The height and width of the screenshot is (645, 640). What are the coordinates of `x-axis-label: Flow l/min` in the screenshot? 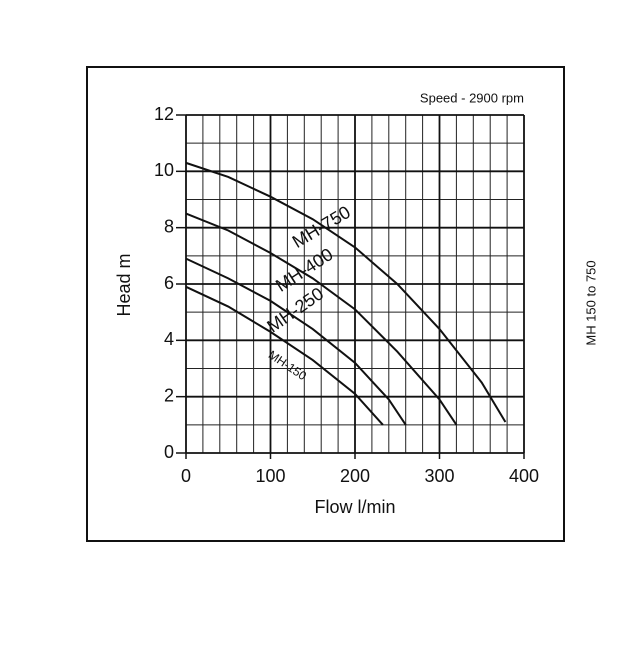 It's located at (354, 507).